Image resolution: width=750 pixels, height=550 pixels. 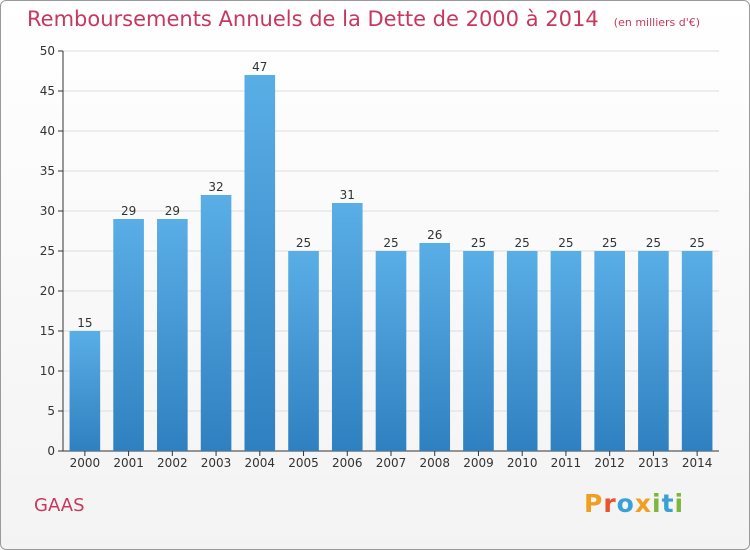 I want to click on y-tick-label: 0, so click(x=51, y=451).